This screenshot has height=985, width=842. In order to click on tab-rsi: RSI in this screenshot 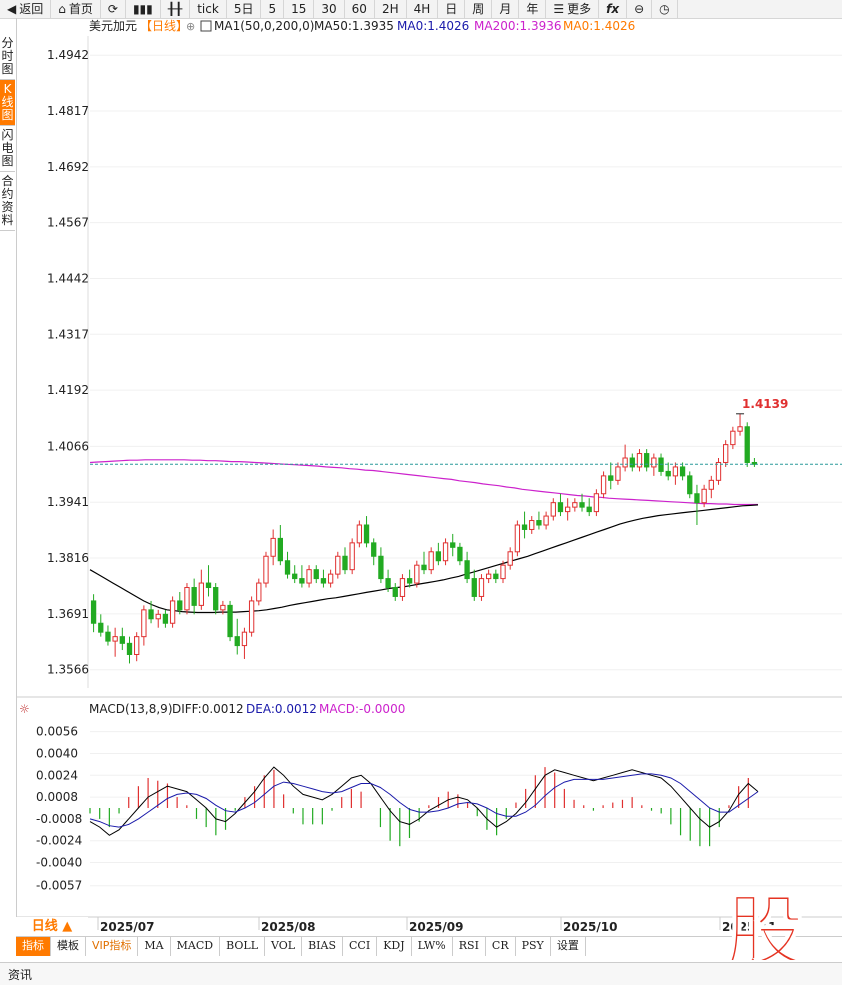, I will do `click(469, 946)`.